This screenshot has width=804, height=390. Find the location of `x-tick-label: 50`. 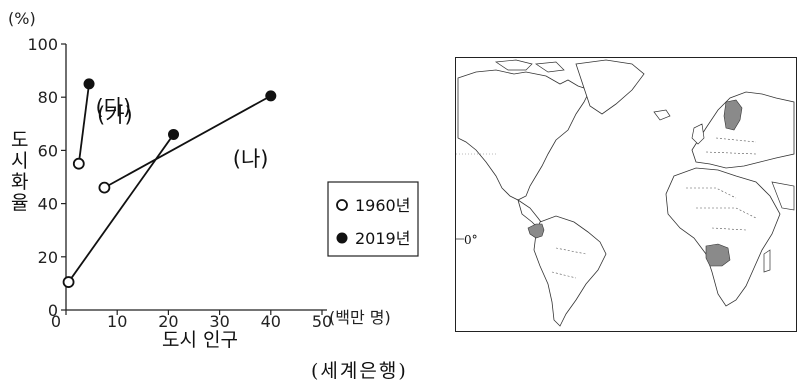

x-tick-label: 50 is located at coordinates (322, 321).